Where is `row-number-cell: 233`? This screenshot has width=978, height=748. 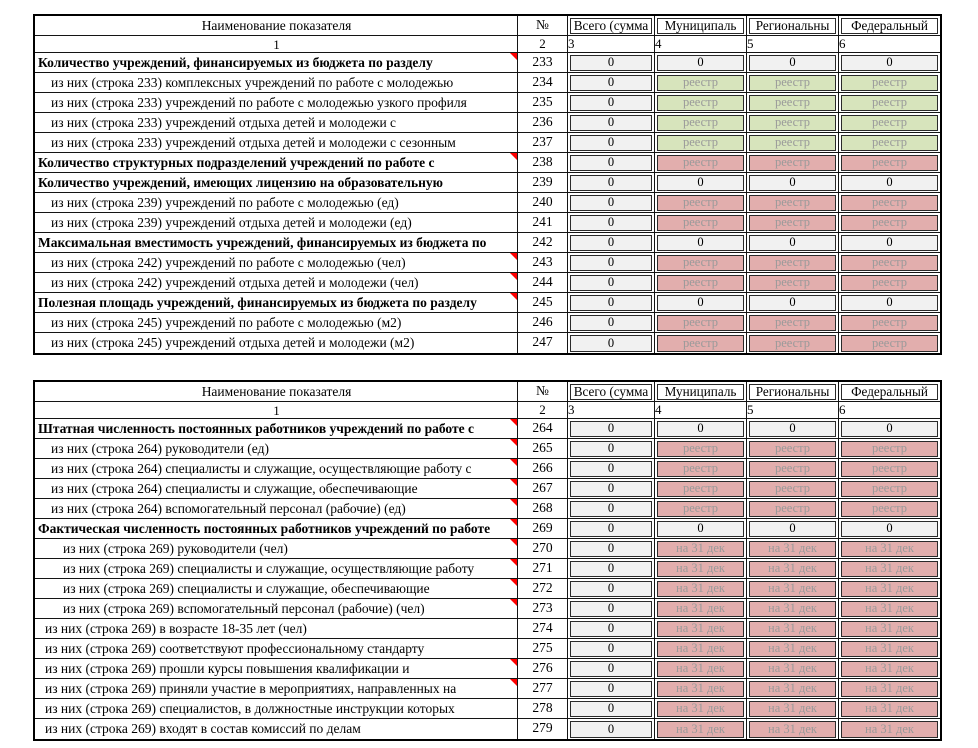 row-number-cell: 233 is located at coordinates (543, 62).